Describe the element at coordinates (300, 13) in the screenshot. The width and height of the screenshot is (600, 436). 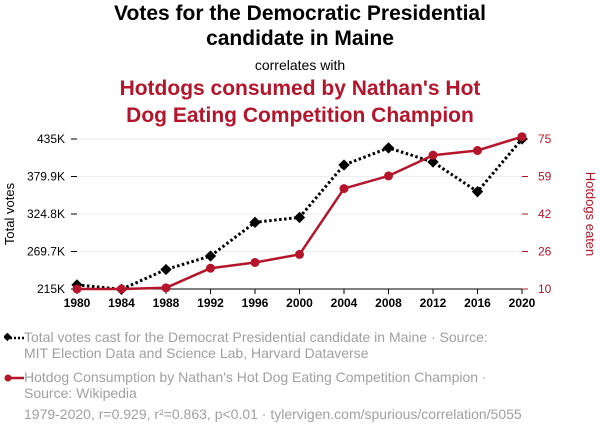
I see `chart-title-line-1: Votes for the Democratic Presidential` at that location.